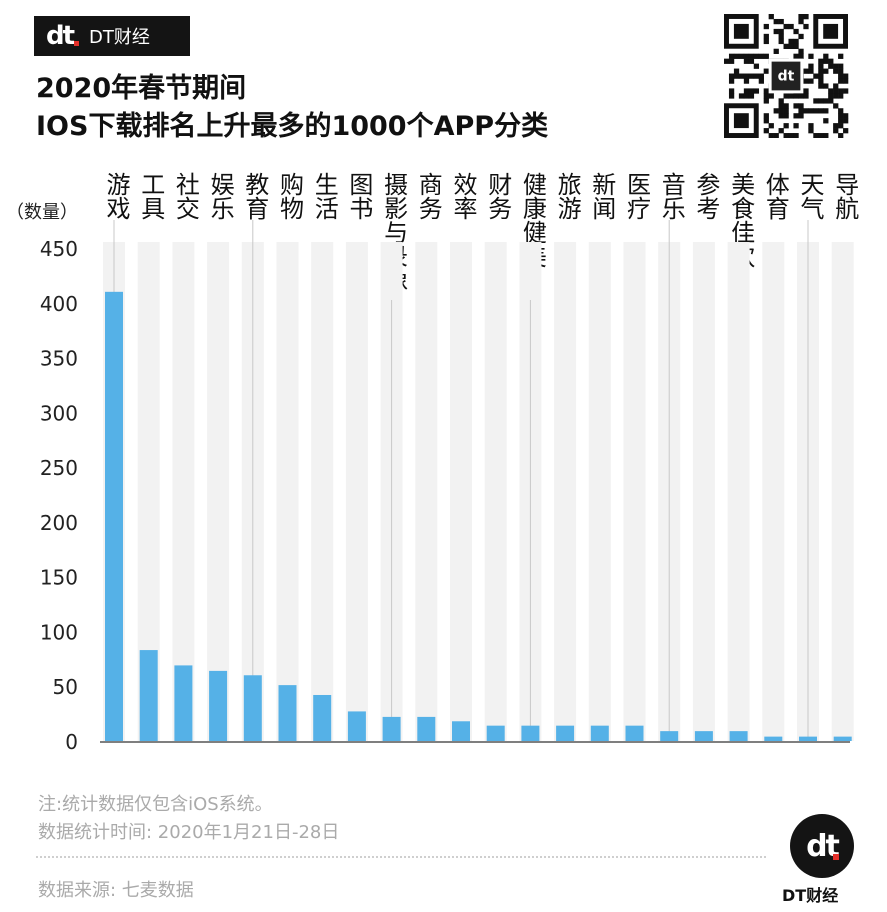 This screenshot has width=887, height=912. What do you see at coordinates (150, 196) in the screenshot?
I see `category-label-1: 工具` at bounding box center [150, 196].